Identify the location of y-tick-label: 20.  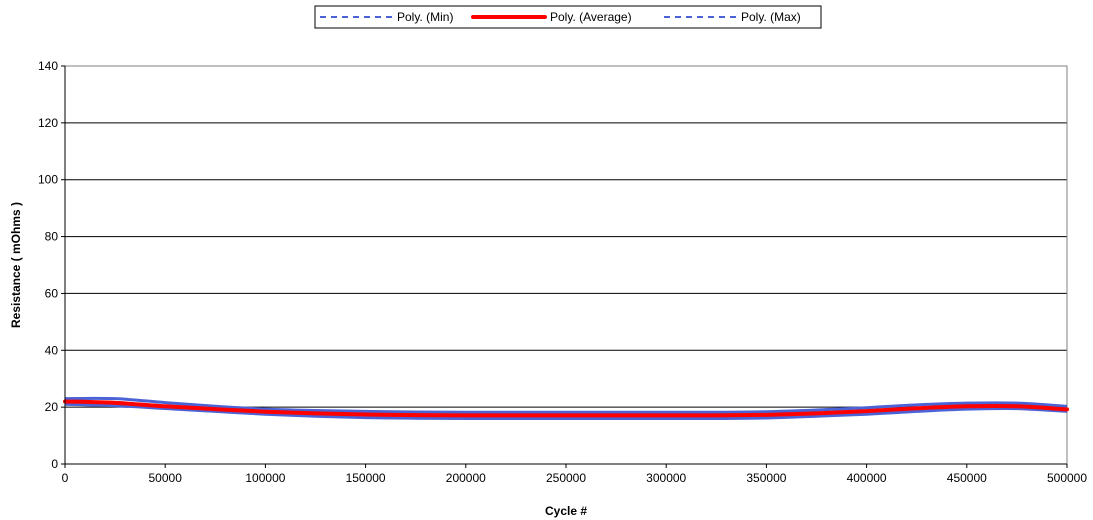
(52, 407).